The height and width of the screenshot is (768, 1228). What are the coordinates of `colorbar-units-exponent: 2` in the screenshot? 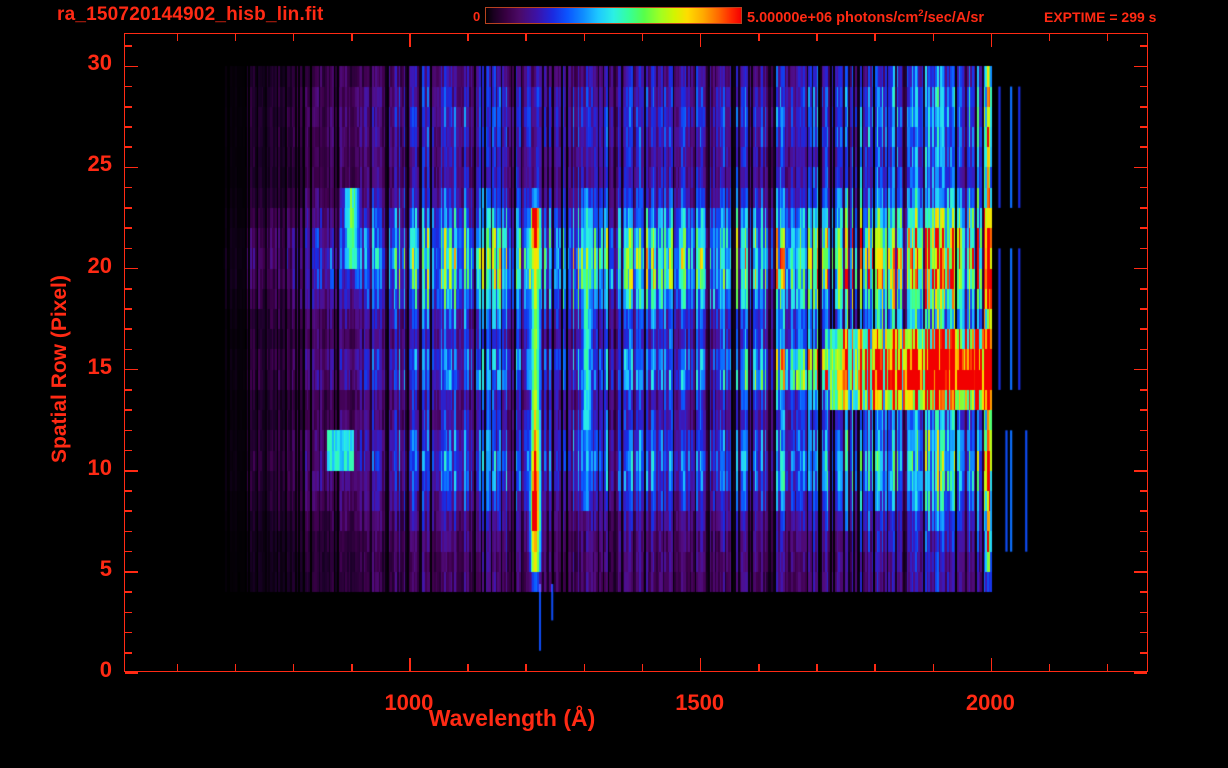 It's located at (921, 13).